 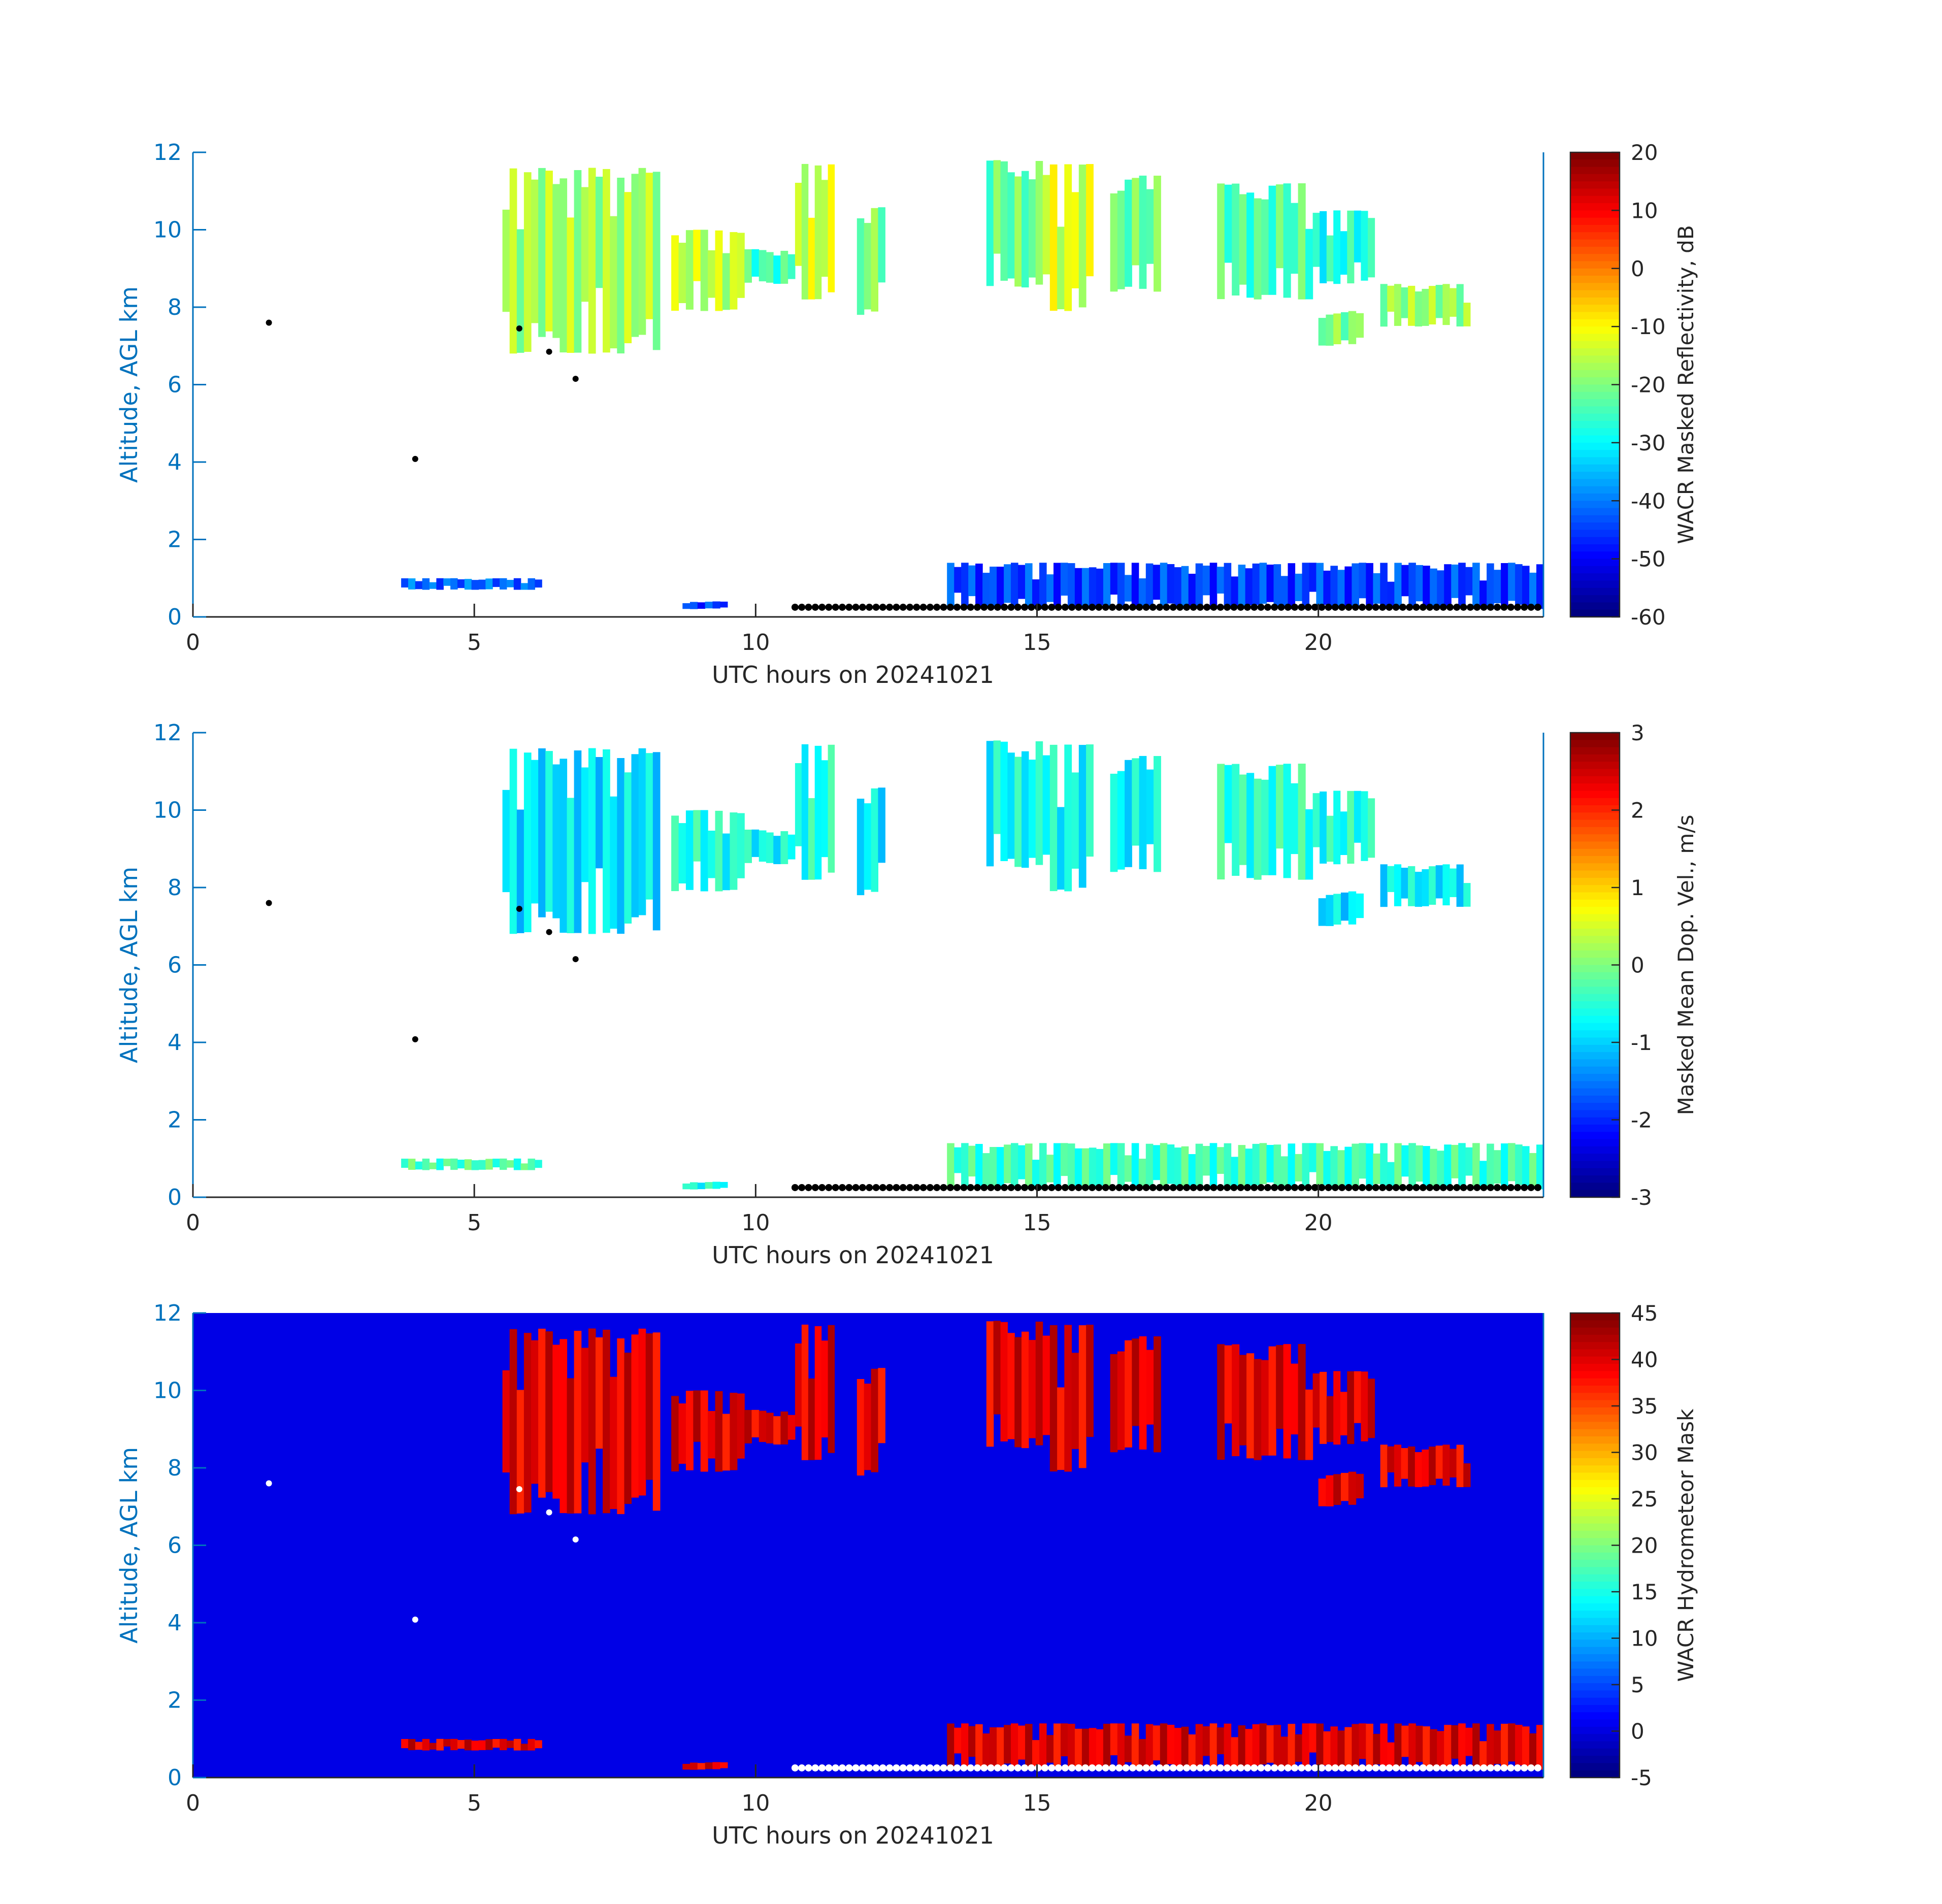 What do you see at coordinates (1648, 560) in the screenshot?
I see `colorbar-tick-label: -50` at bounding box center [1648, 560].